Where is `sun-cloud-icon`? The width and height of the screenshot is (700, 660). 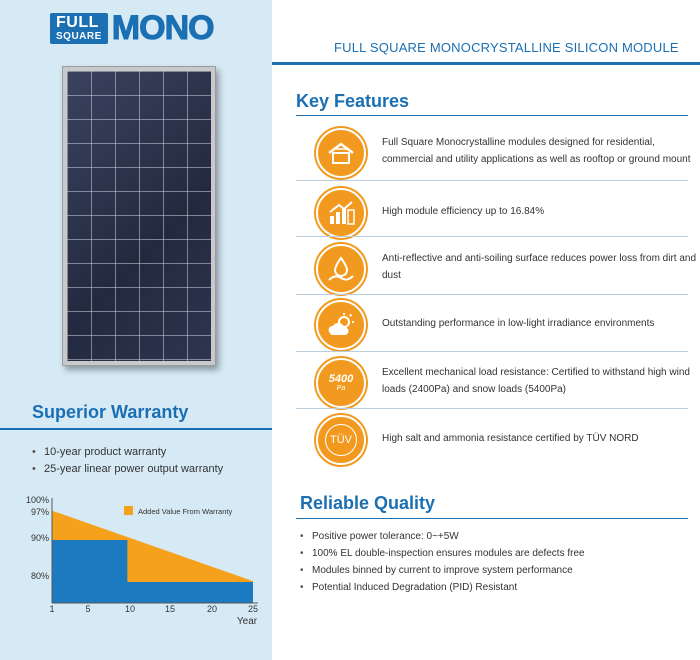 sun-cloud-icon is located at coordinates (341, 325).